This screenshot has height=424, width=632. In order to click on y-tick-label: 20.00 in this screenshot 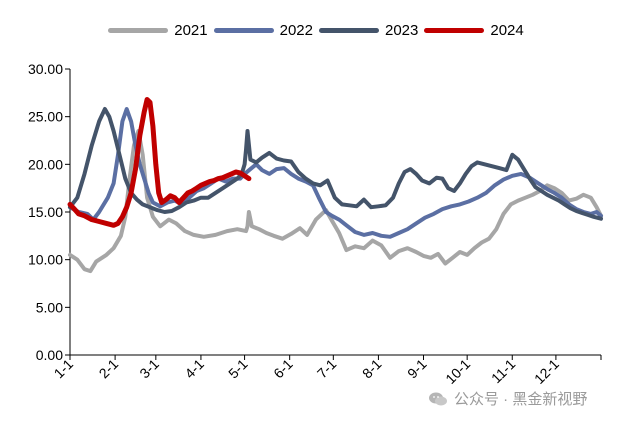, I will do `click(45, 164)`.